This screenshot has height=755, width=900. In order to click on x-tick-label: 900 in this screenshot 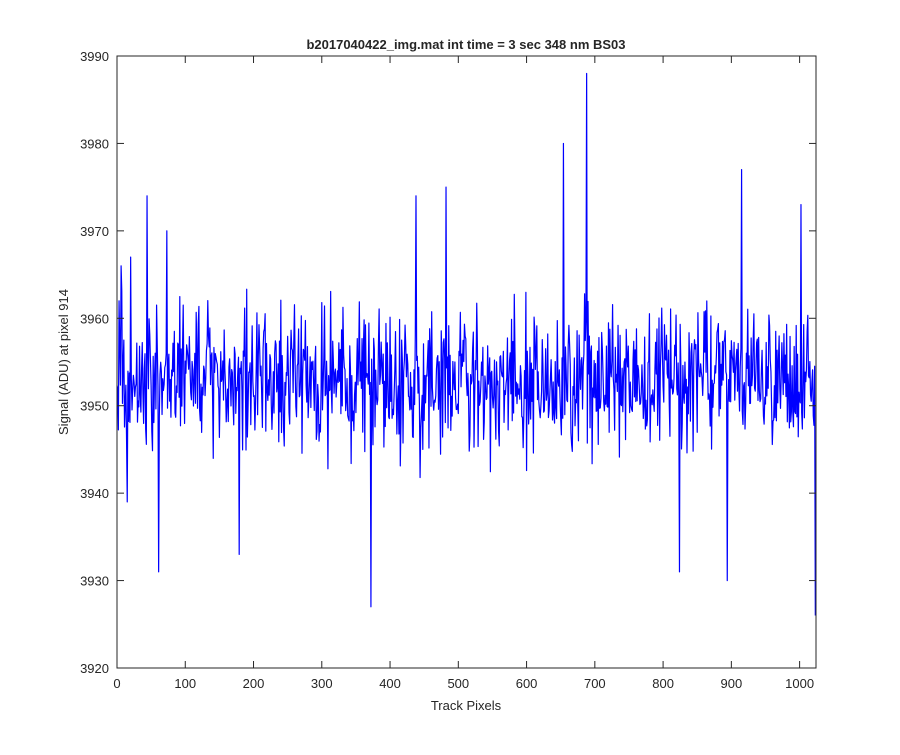, I will do `click(732, 683)`.